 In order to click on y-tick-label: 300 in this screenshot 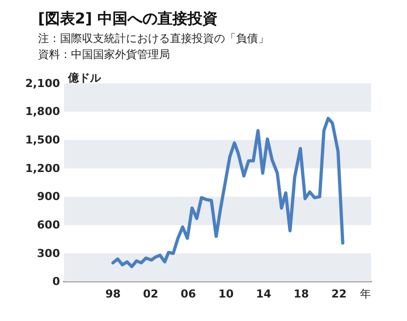, I will do `click(48, 253)`.